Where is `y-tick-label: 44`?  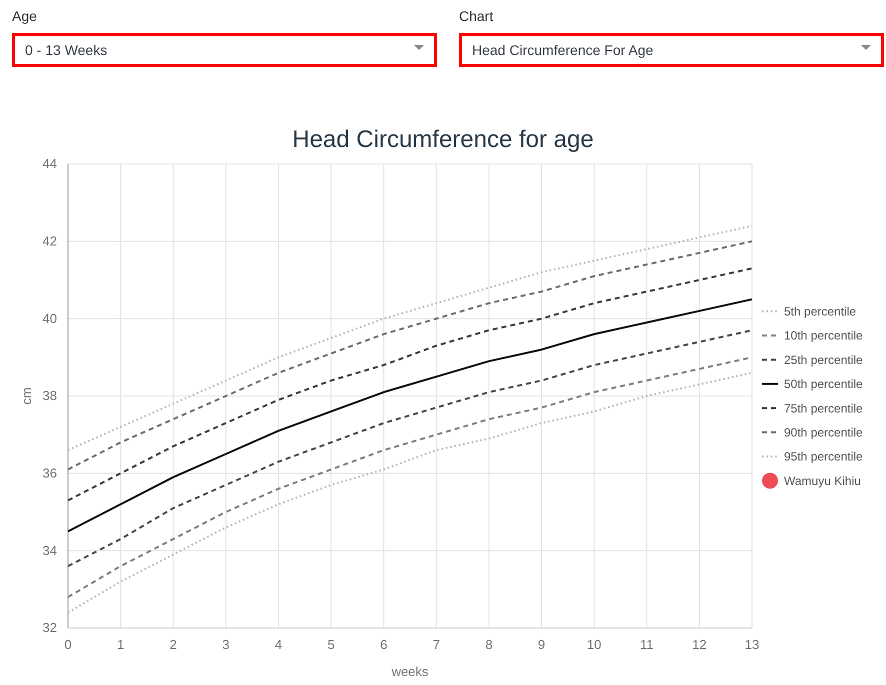
y-tick-label: 44 is located at coordinates (49, 164).